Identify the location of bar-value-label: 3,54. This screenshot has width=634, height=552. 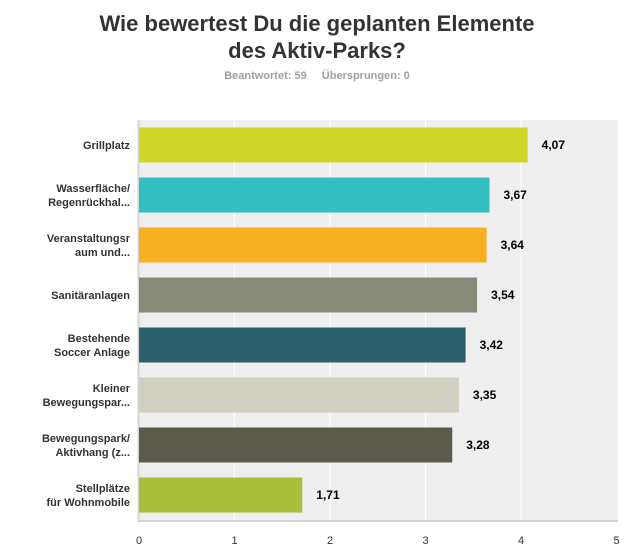
(503, 295).